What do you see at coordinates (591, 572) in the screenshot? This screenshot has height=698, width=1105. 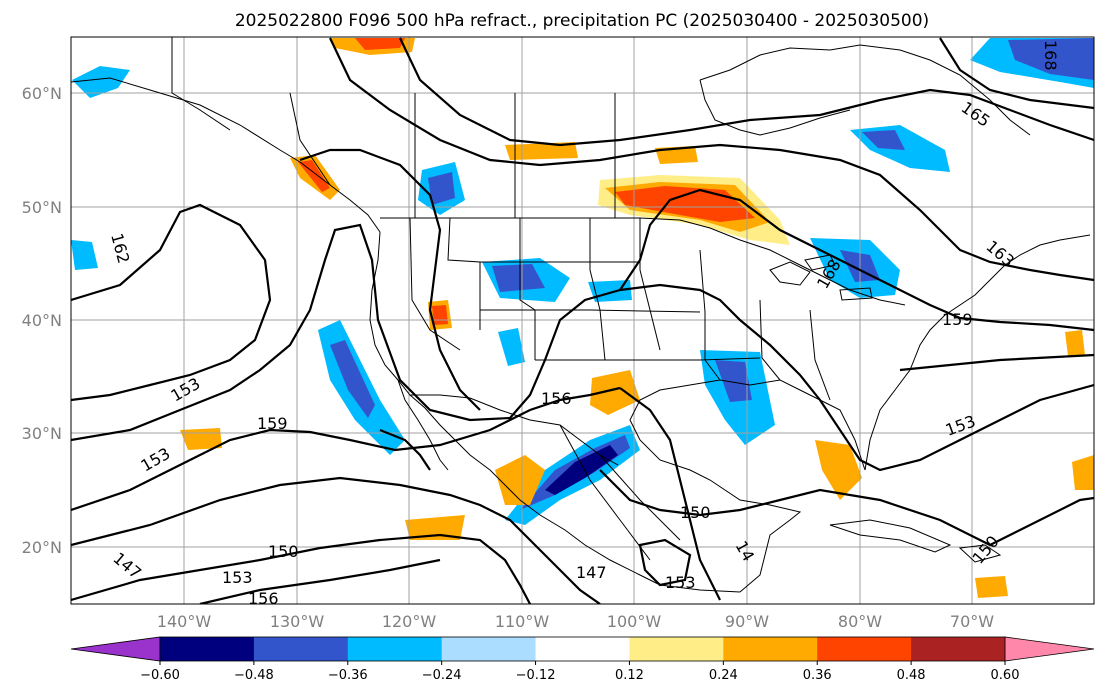 I see `contour-label: 147` at bounding box center [591, 572].